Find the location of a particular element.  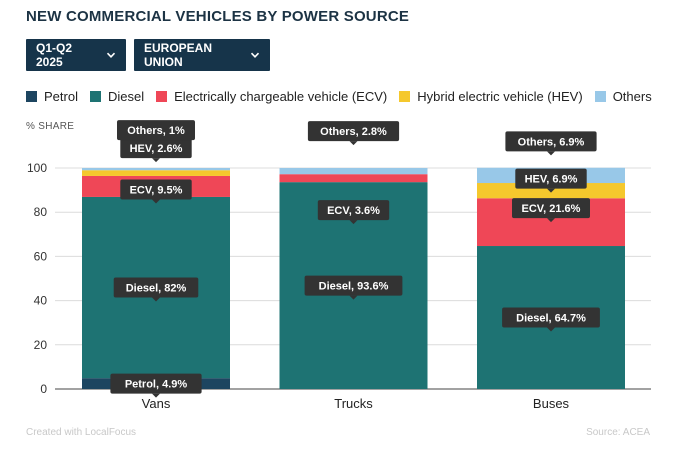

data-label: ECV, 3.6% is located at coordinates (353, 212).